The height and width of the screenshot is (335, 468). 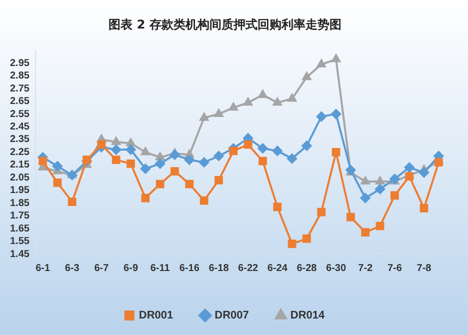 What do you see at coordinates (131, 268) in the screenshot?
I see `x-tick-label: 6-9` at bounding box center [131, 268].